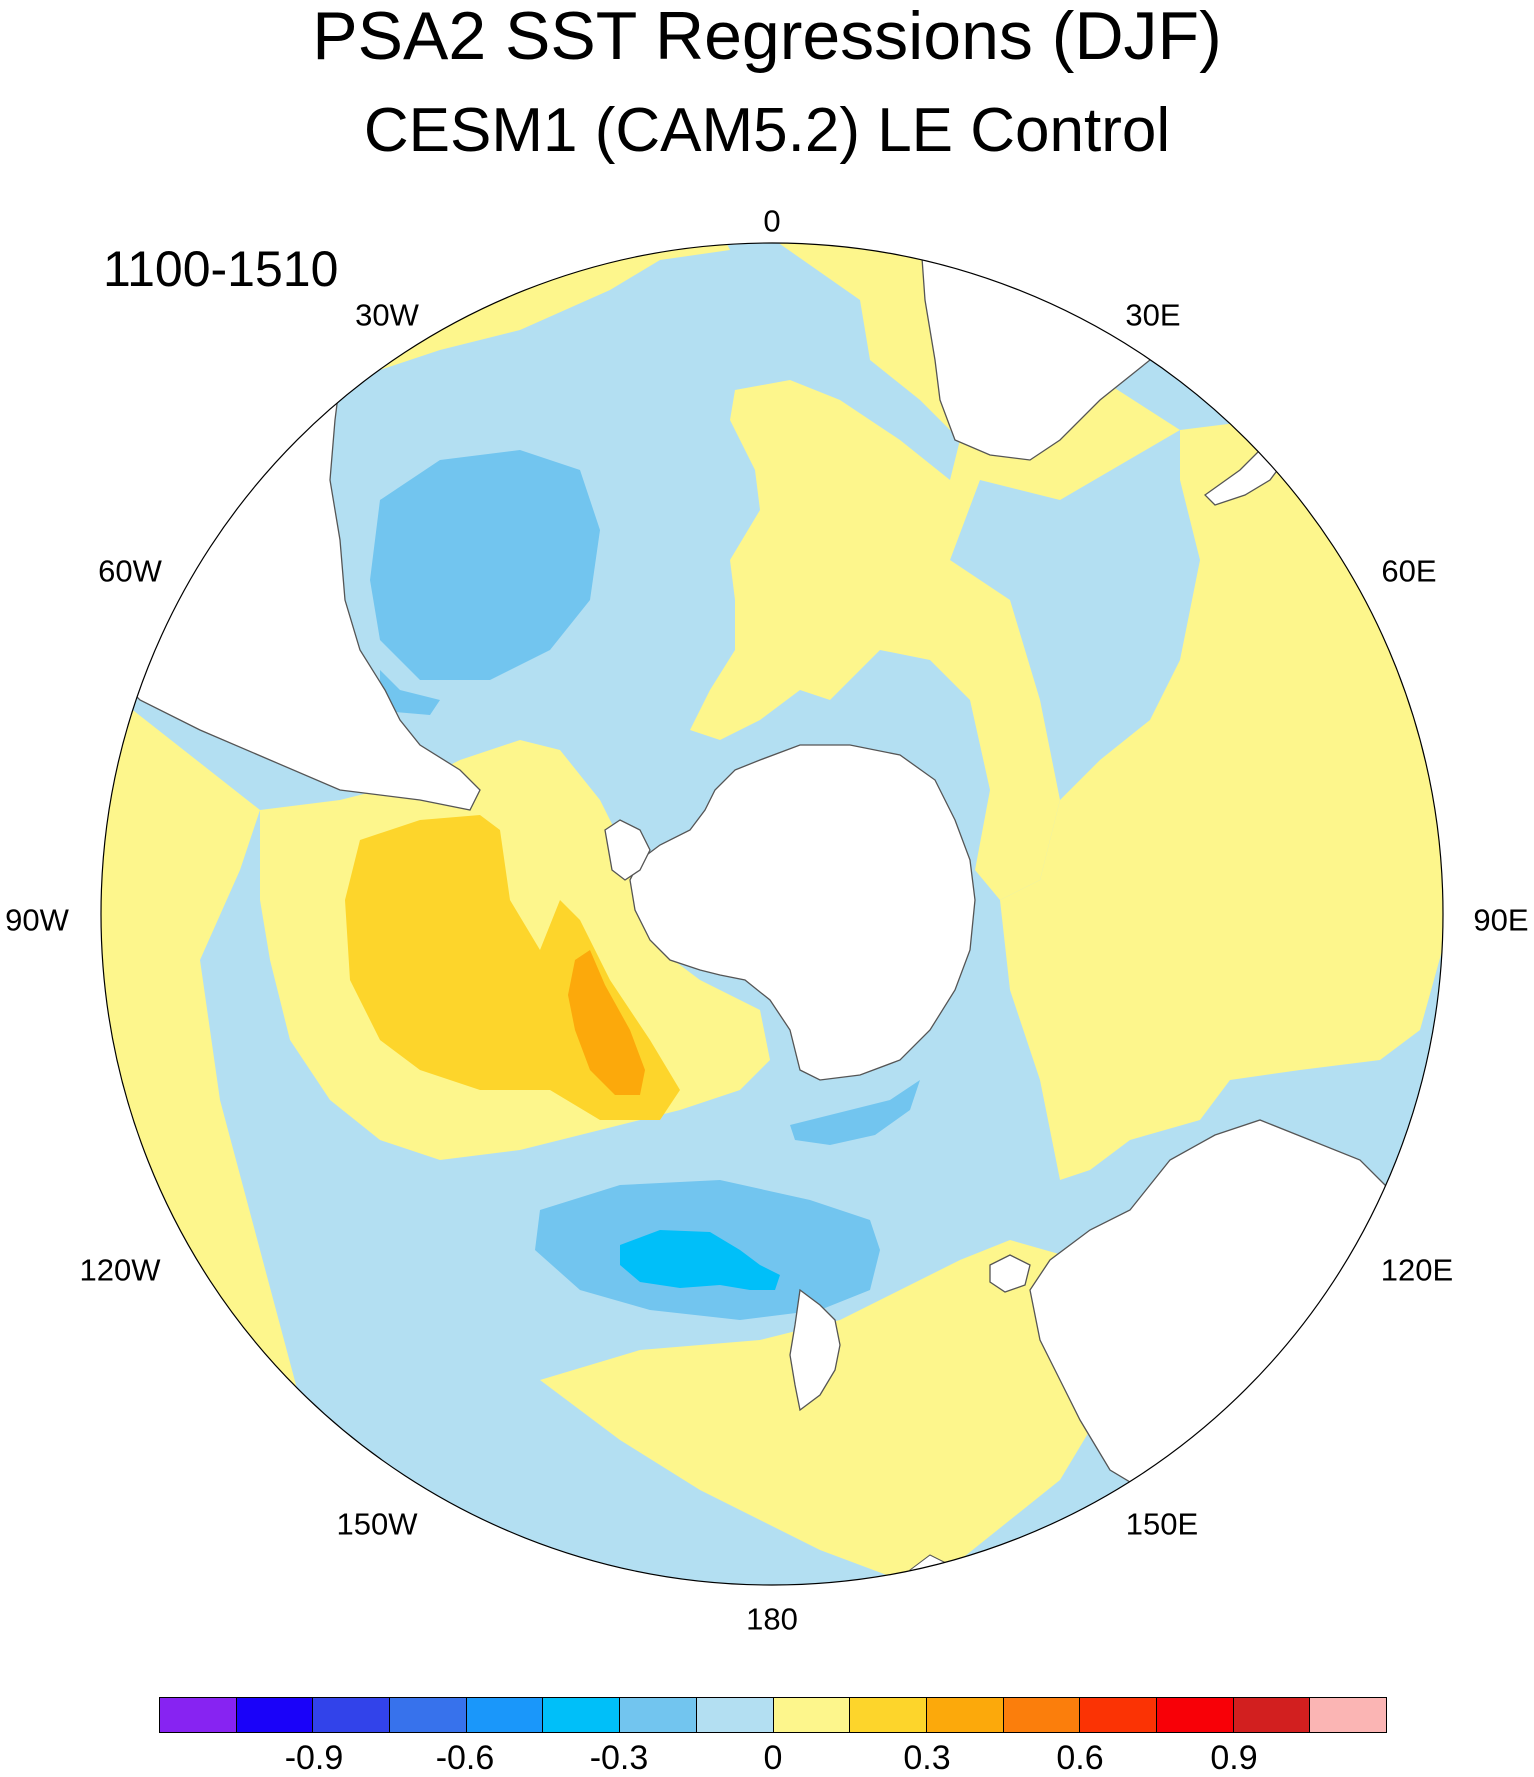 The width and height of the screenshot is (1534, 1777). Describe the element at coordinates (767, 130) in the screenshot. I see `map-subtitle: CESM1 (CAM5.2) LE Control` at that location.